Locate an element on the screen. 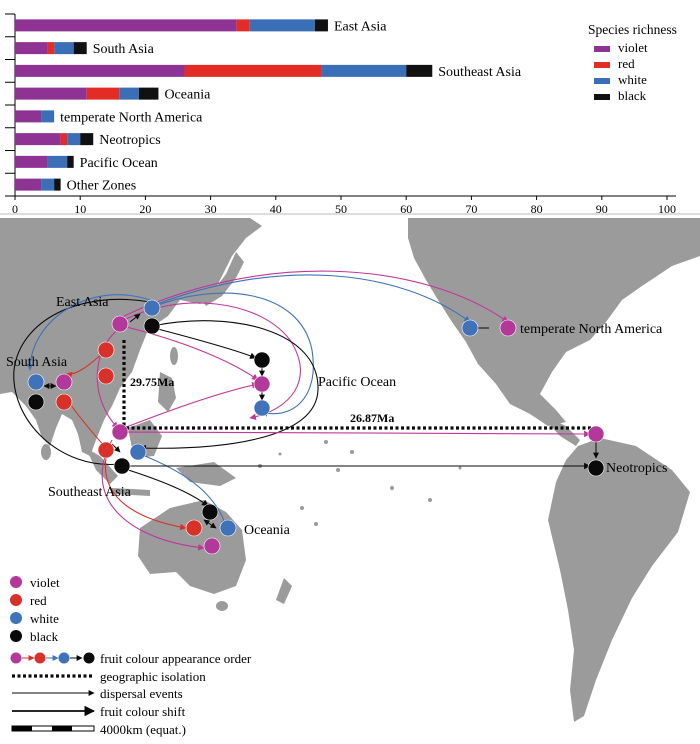 Image resolution: width=700 pixels, height=744 pixels. legend-label-violet: violet is located at coordinates (633, 47).